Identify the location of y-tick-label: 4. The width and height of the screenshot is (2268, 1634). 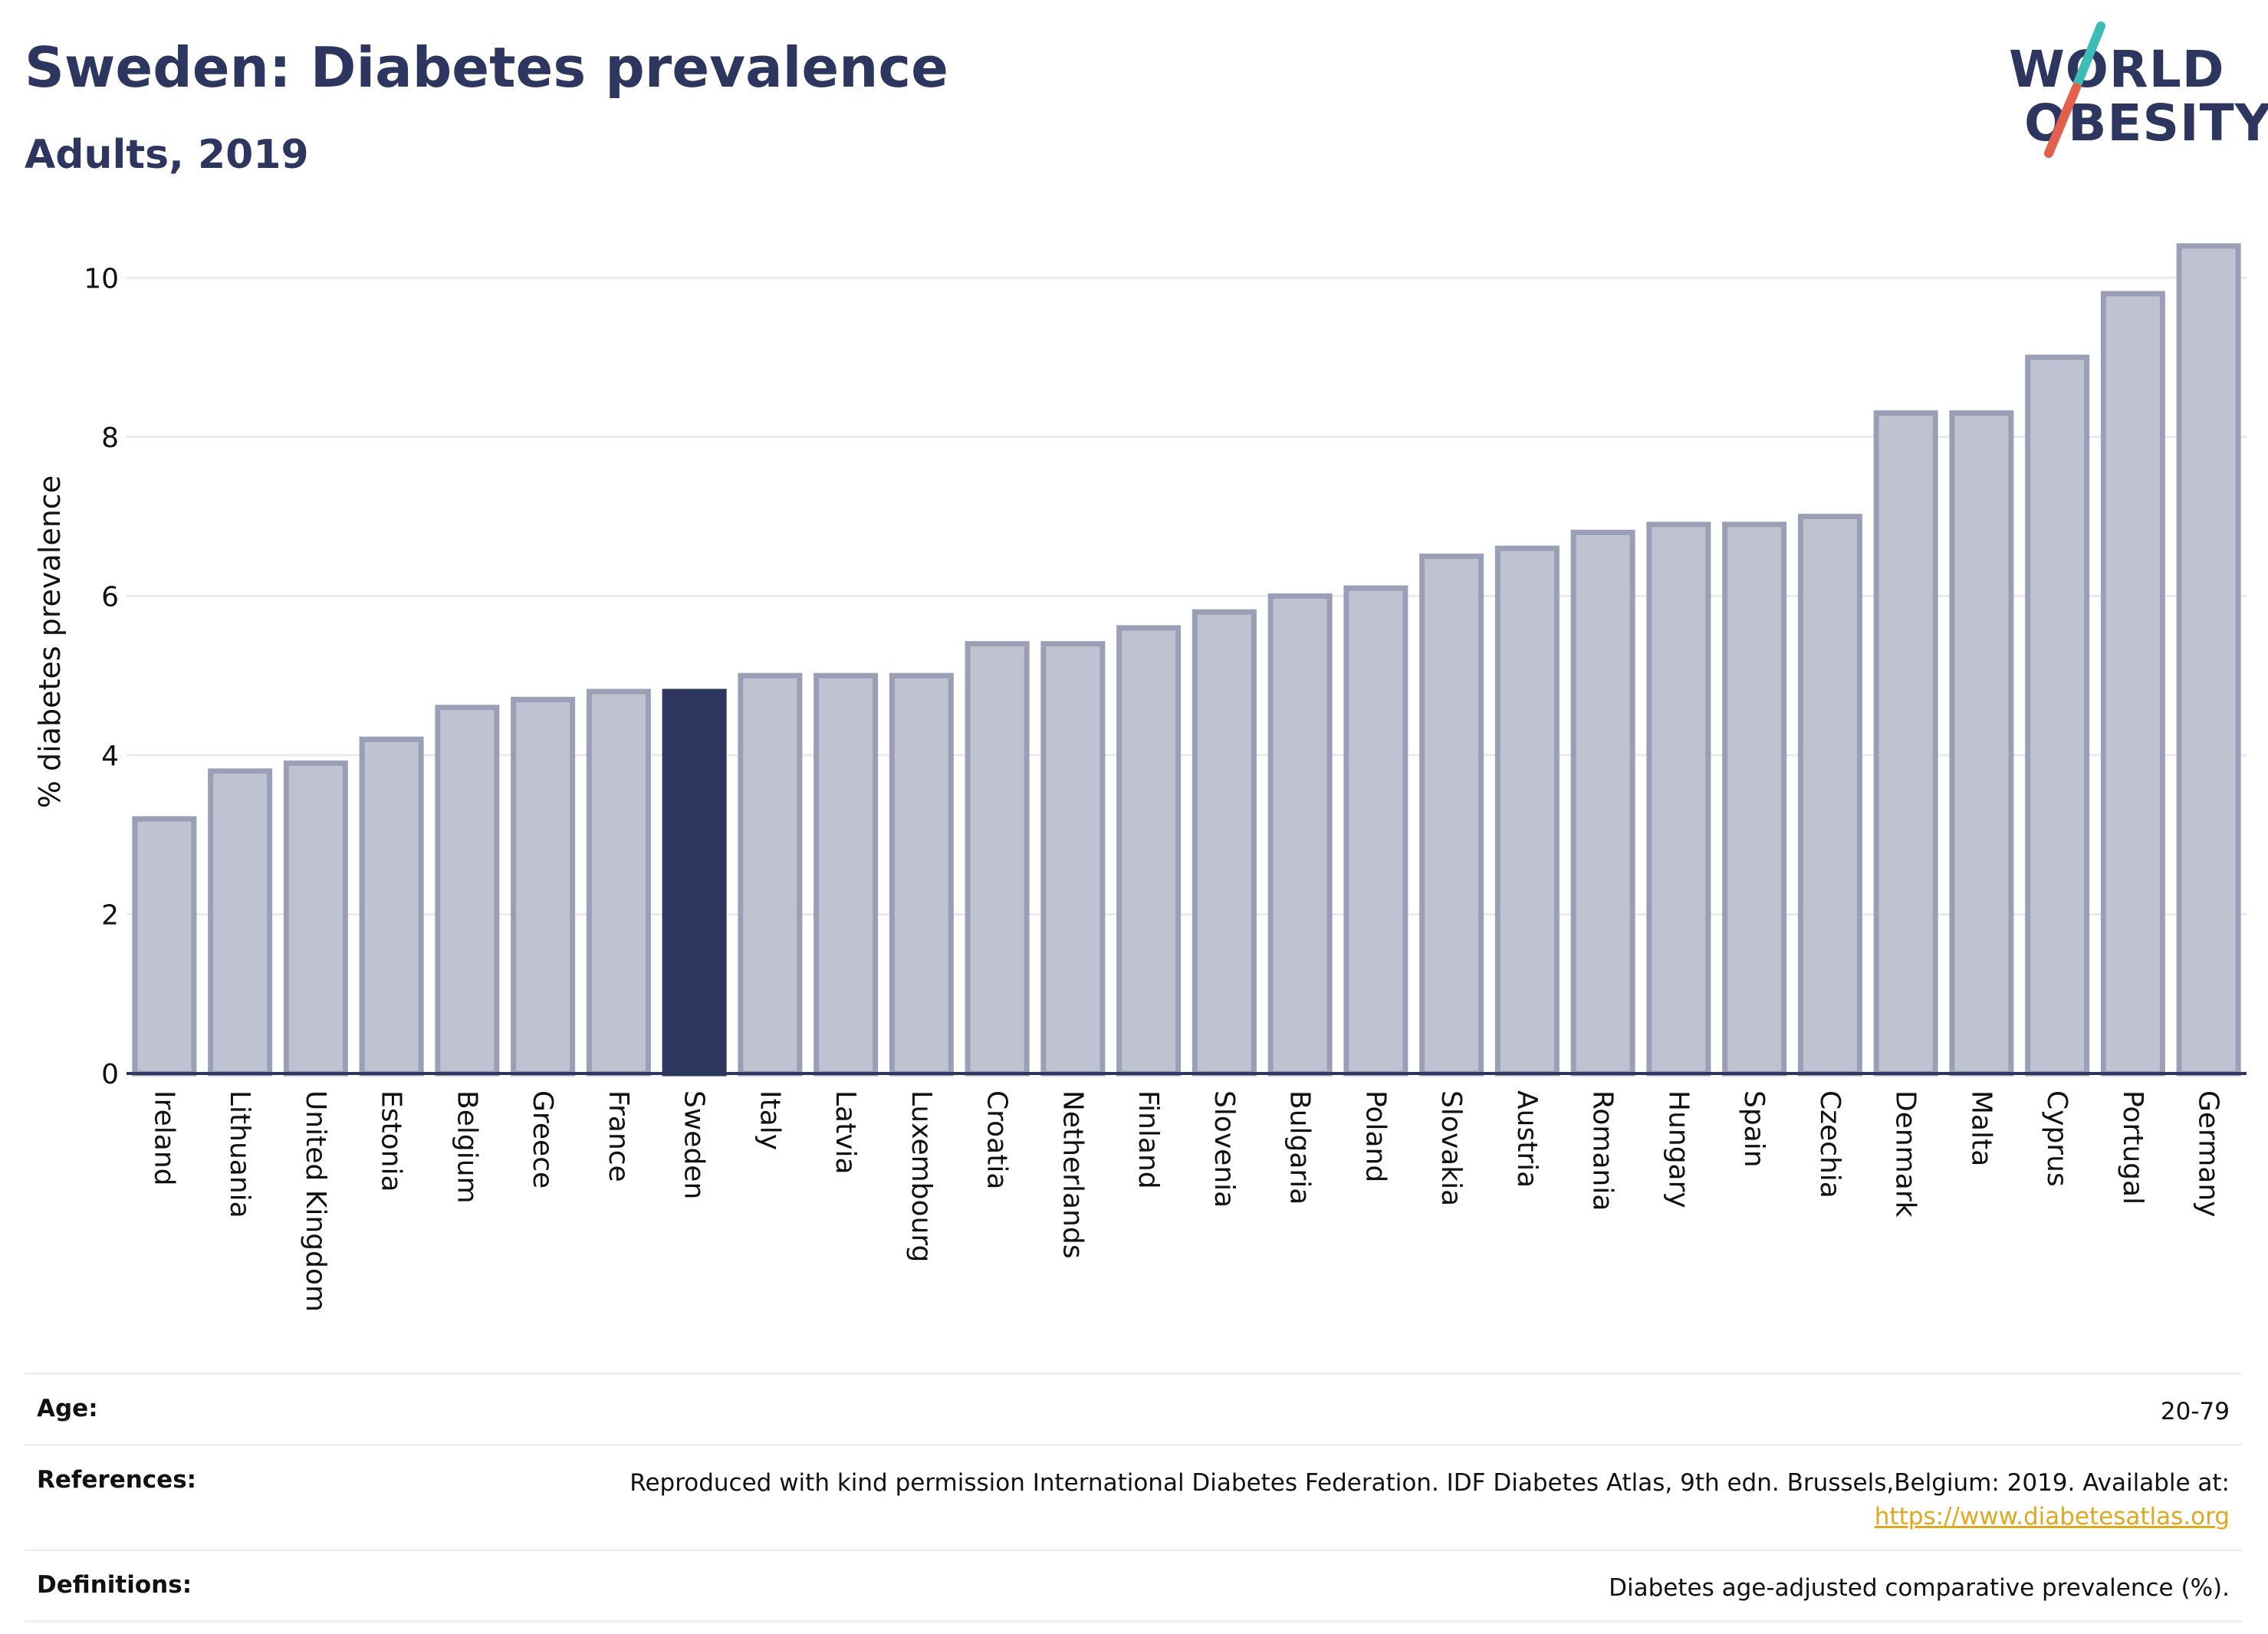
(110, 757).